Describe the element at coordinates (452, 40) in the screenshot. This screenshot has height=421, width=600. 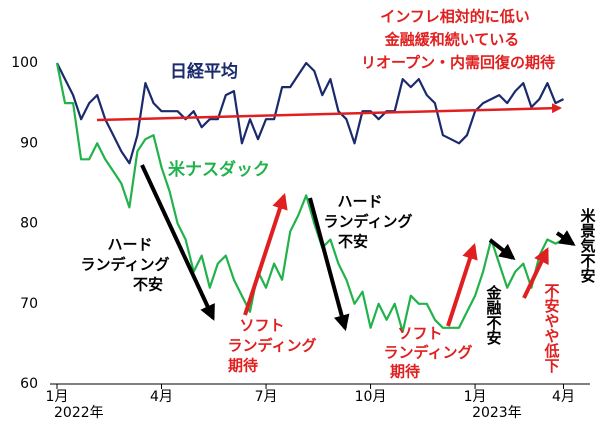
I see `annotation: 金融緩和続いている` at that location.